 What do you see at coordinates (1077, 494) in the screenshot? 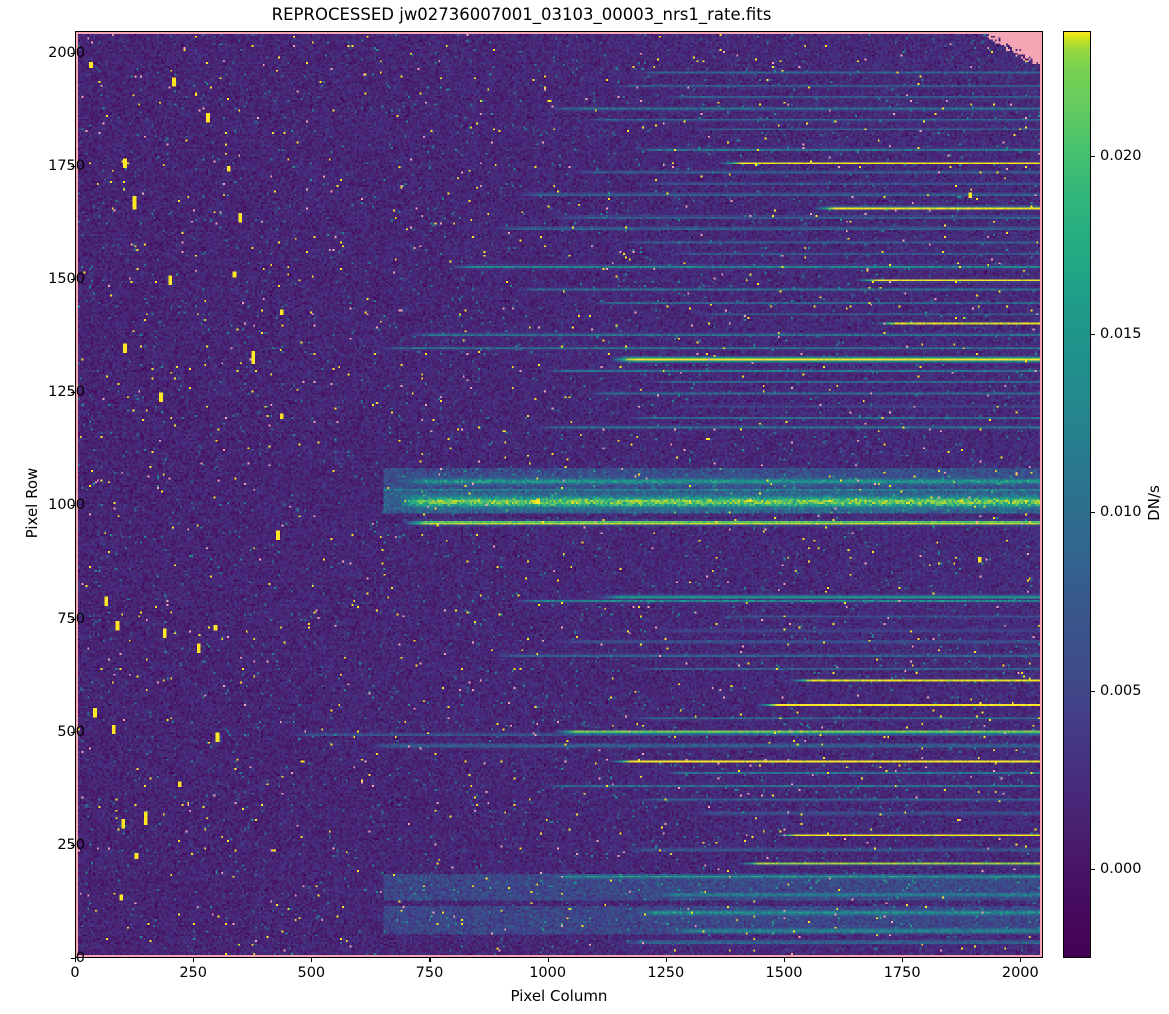
I see `colorbar` at bounding box center [1077, 494].